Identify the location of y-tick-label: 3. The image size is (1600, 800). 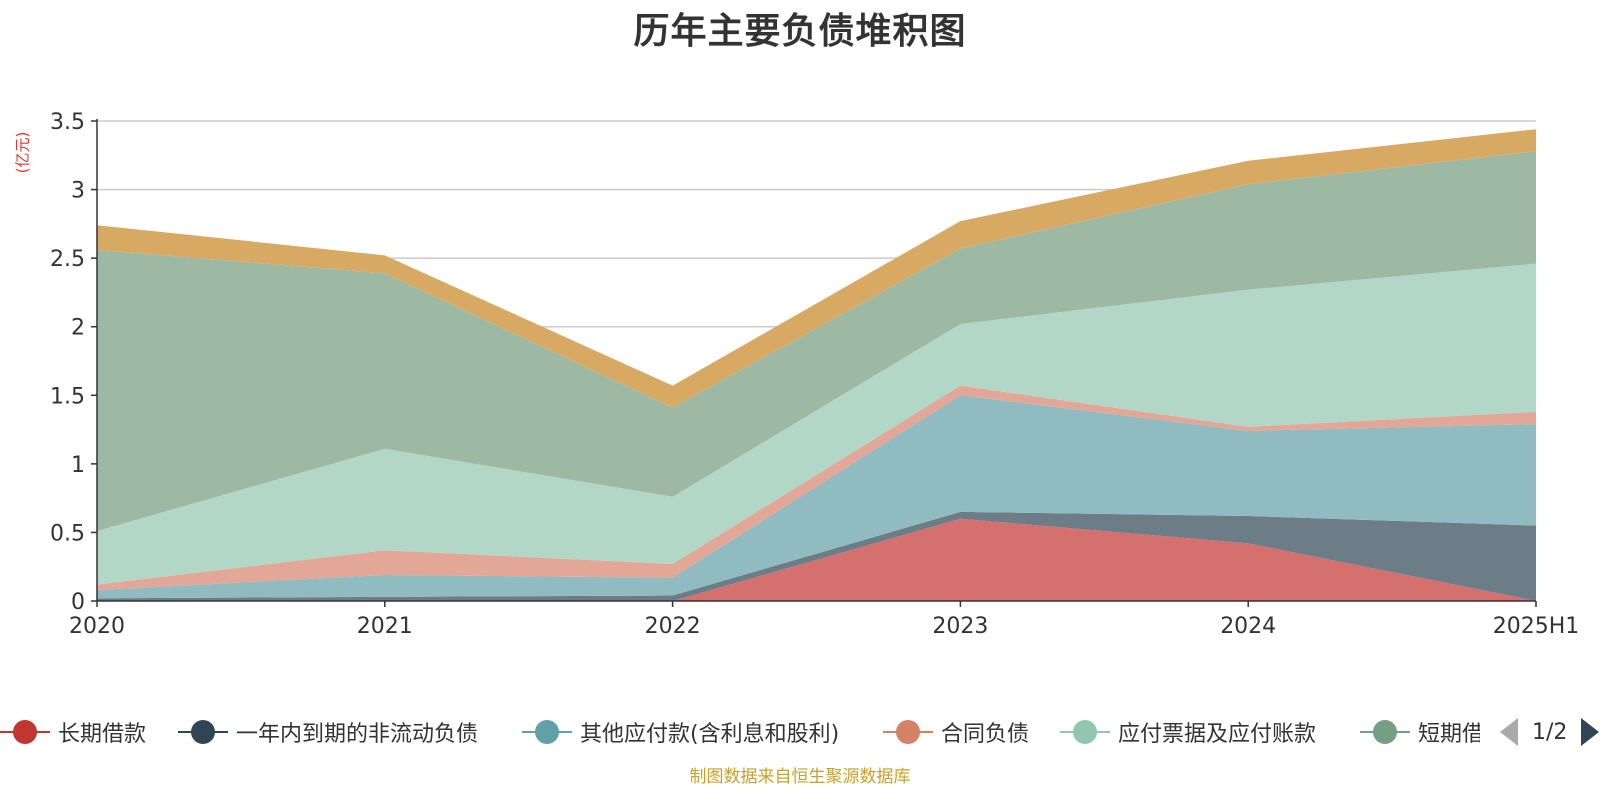
(78, 191).